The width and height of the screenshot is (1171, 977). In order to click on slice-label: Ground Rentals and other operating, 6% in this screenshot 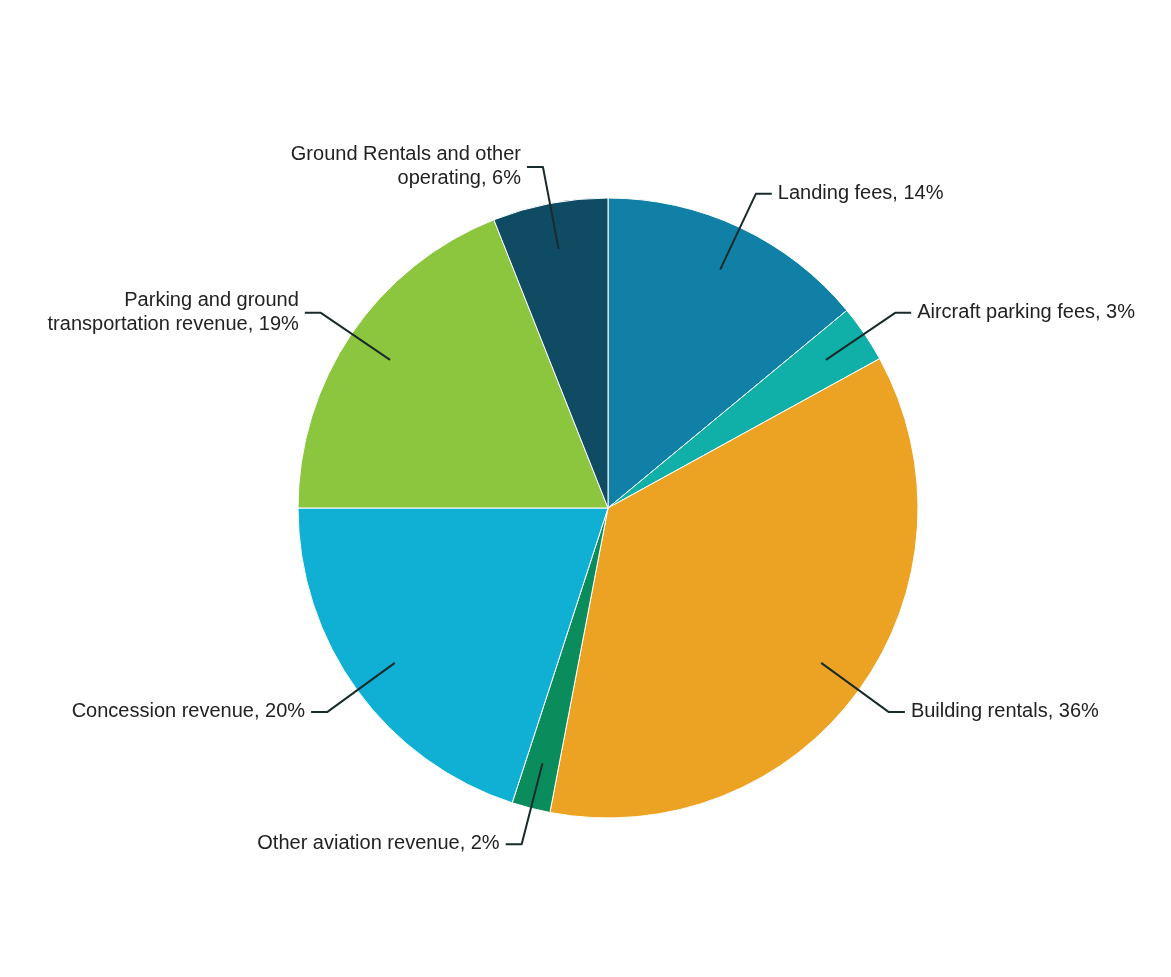, I will do `click(406, 165)`.